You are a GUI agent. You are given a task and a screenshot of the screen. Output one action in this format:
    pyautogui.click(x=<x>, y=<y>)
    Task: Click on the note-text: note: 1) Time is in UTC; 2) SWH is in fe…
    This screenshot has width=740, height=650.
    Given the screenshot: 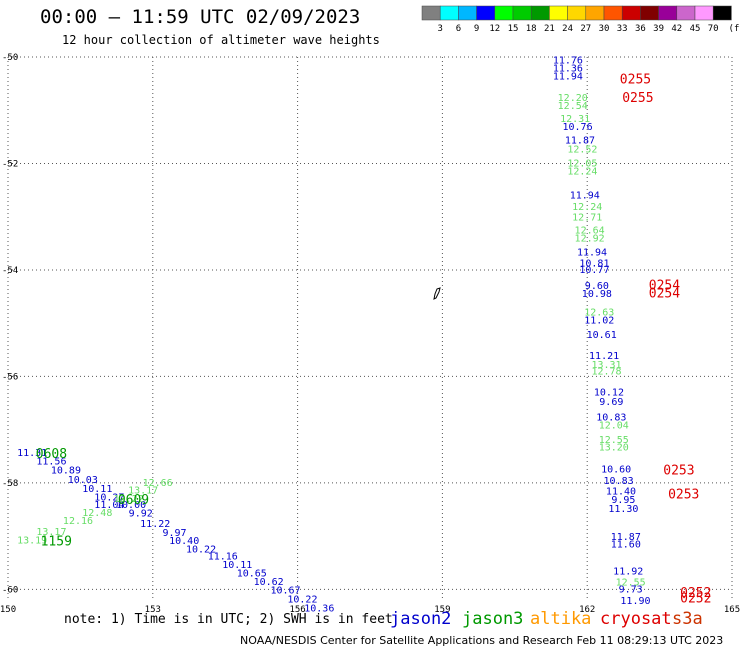 What is the action you would take?
    pyautogui.click(x=228, y=619)
    